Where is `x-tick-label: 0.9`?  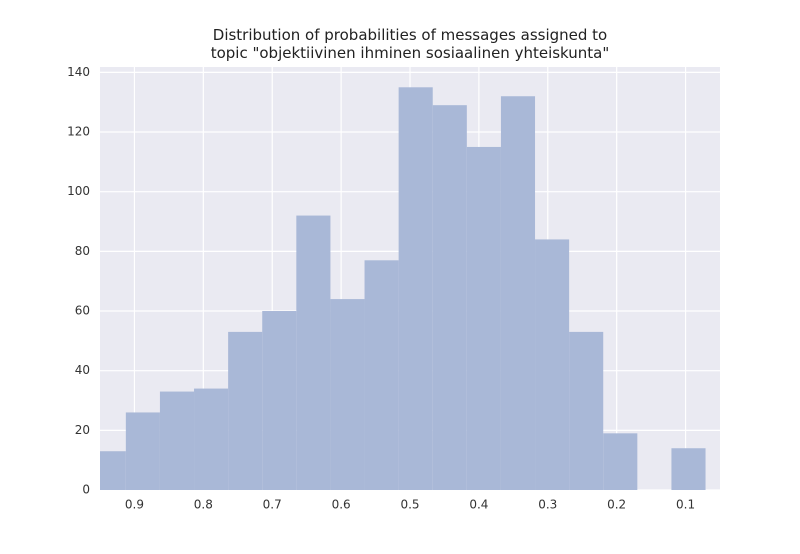 x-tick-label: 0.9 is located at coordinates (134, 505).